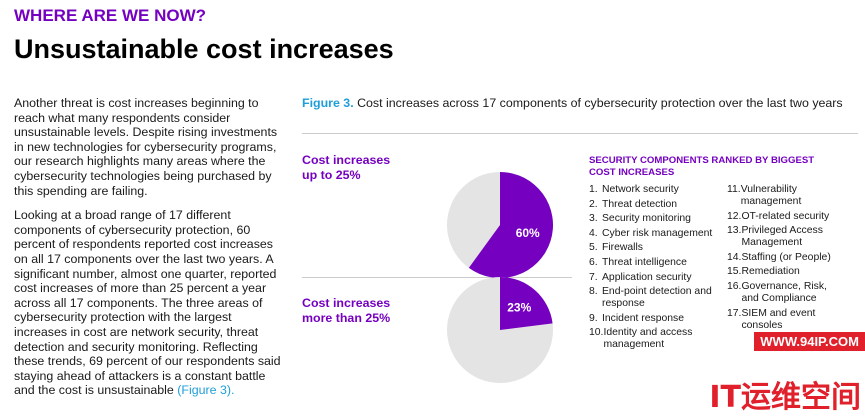 The image size is (865, 416). I want to click on ranking-item: 13. Privileged Access Management, so click(783, 237).